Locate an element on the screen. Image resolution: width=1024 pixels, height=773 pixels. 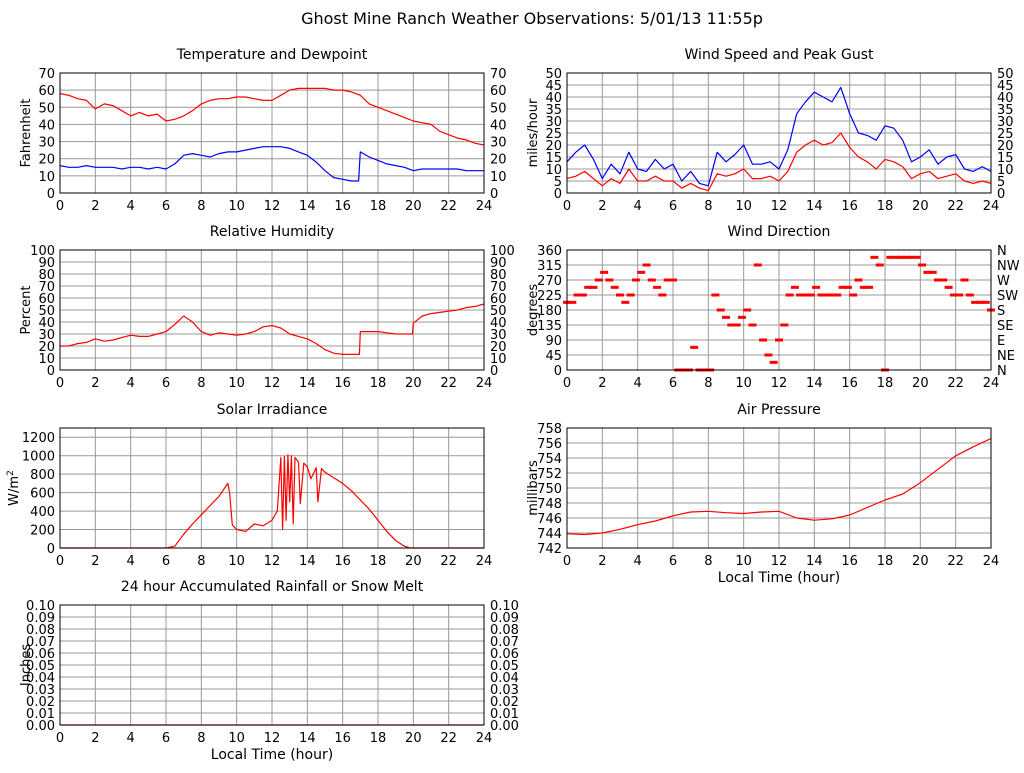
rh-ytick-label-right: 80 is located at coordinates (498, 275).